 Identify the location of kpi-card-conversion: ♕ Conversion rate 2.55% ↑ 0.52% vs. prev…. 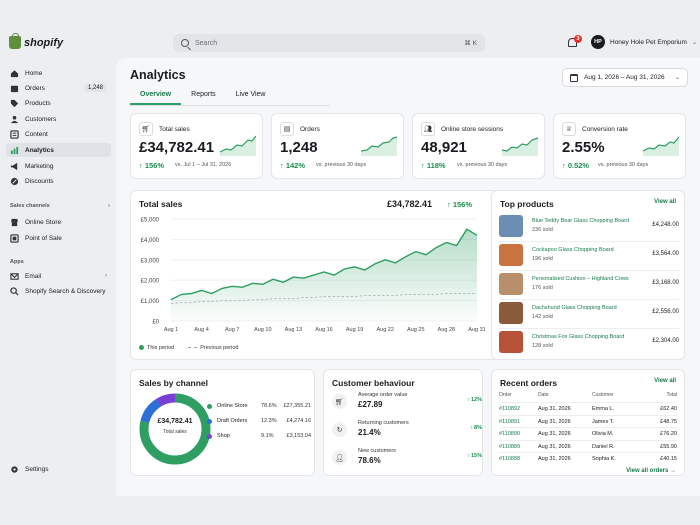
(619, 146).